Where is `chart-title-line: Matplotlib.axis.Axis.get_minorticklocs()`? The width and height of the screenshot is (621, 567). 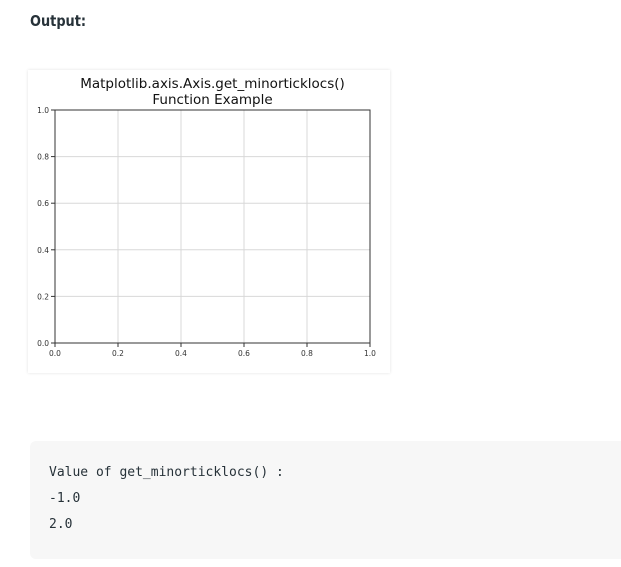
chart-title-line: Matplotlib.axis.Axis.get_minorticklocs() is located at coordinates (212, 84).